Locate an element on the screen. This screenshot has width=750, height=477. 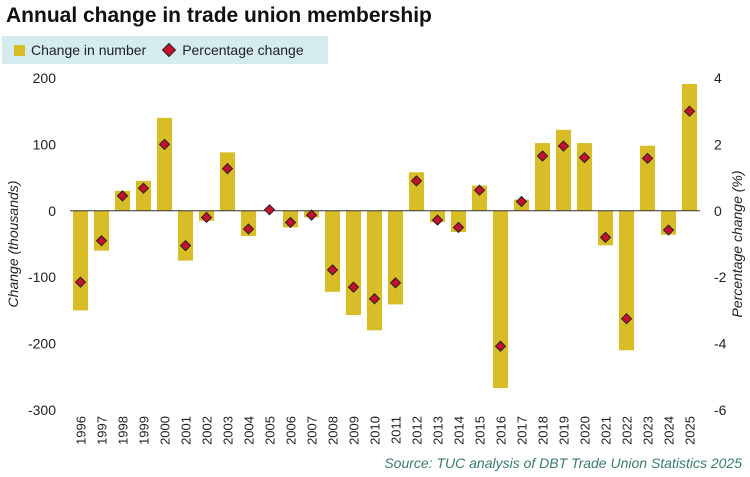
x-tick-label: 2014 is located at coordinates (459, 430).